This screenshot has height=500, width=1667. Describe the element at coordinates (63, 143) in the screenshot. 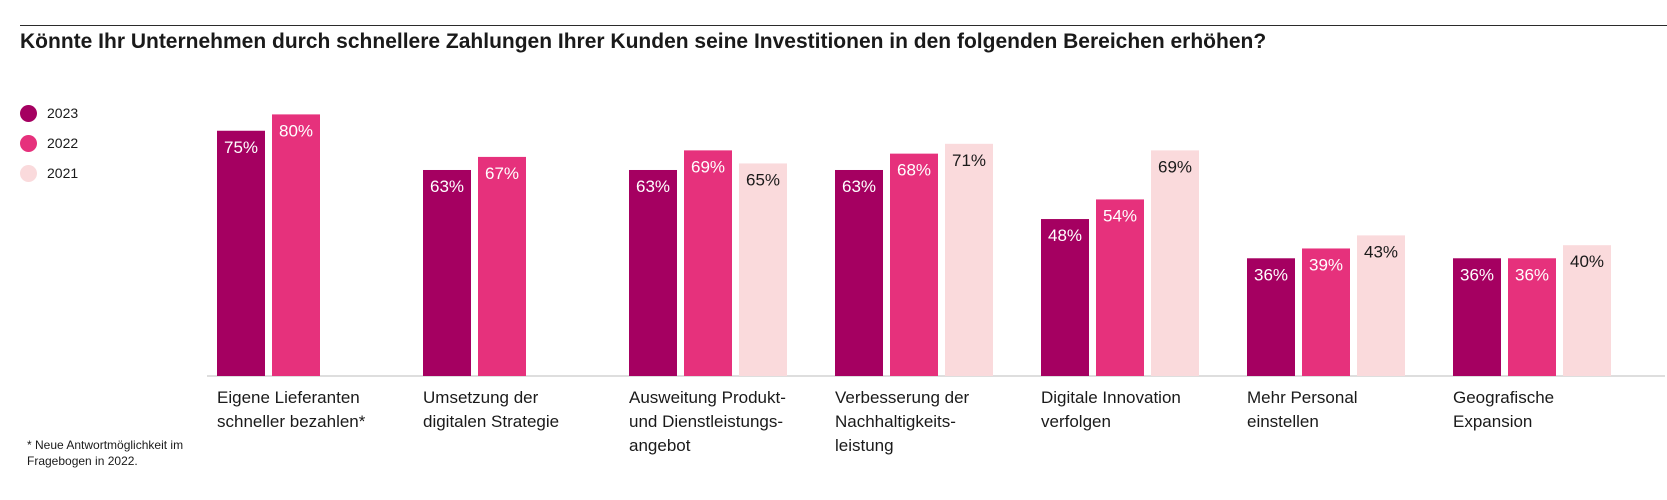

I see `legend-label-2022: 2022` at that location.